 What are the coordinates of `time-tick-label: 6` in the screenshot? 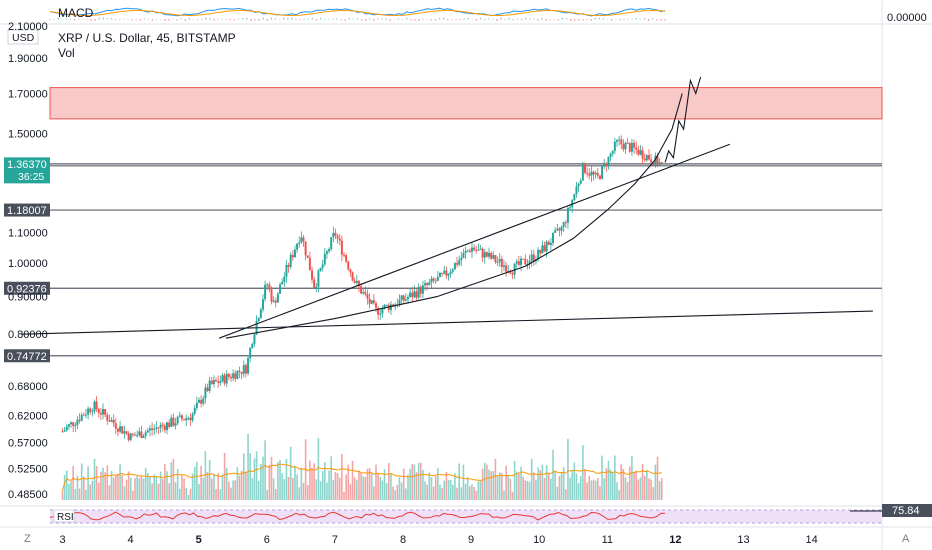 It's located at (267, 540).